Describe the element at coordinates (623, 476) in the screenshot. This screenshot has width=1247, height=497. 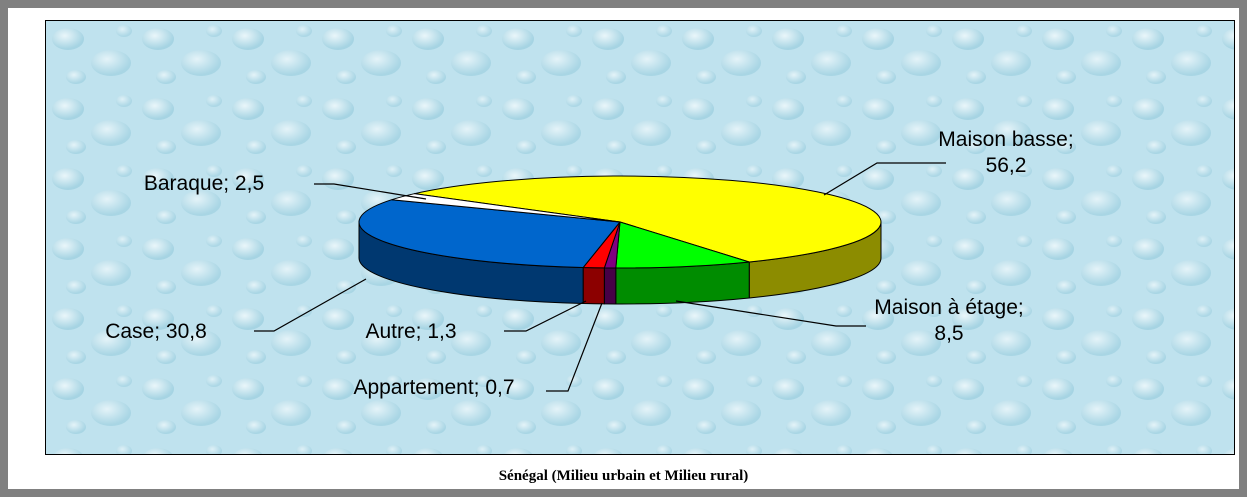
I see `chart-title: Sénégal (Milieu urbain et Milieu rural)` at that location.